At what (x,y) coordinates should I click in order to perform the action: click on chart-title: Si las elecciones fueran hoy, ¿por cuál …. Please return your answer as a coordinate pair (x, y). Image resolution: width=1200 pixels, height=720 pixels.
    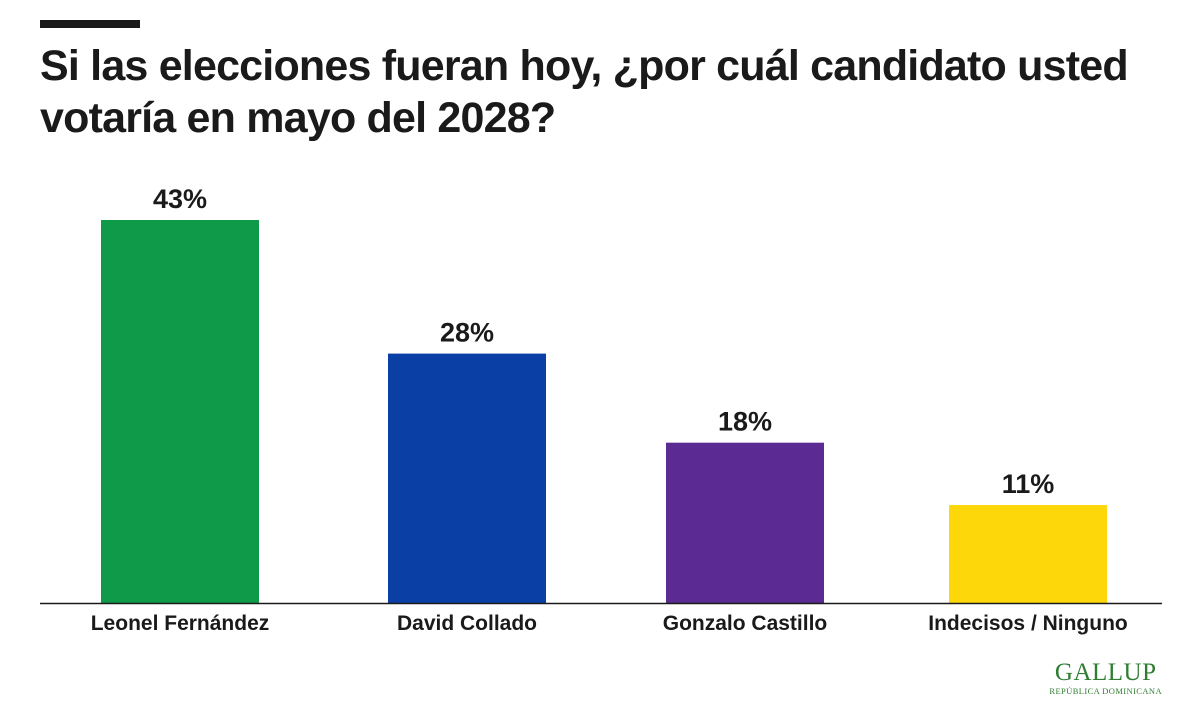
    Looking at the image, I should click on (584, 92).